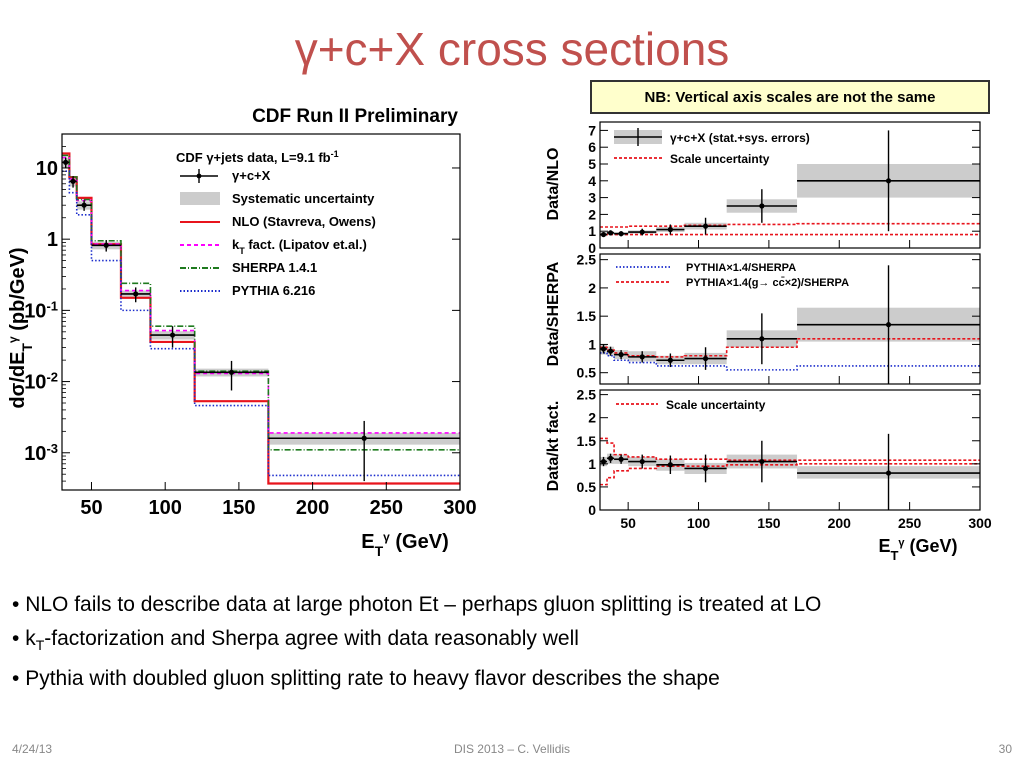  What do you see at coordinates (199, 176) in the screenshot?
I see `legend-data-marker` at bounding box center [199, 176].